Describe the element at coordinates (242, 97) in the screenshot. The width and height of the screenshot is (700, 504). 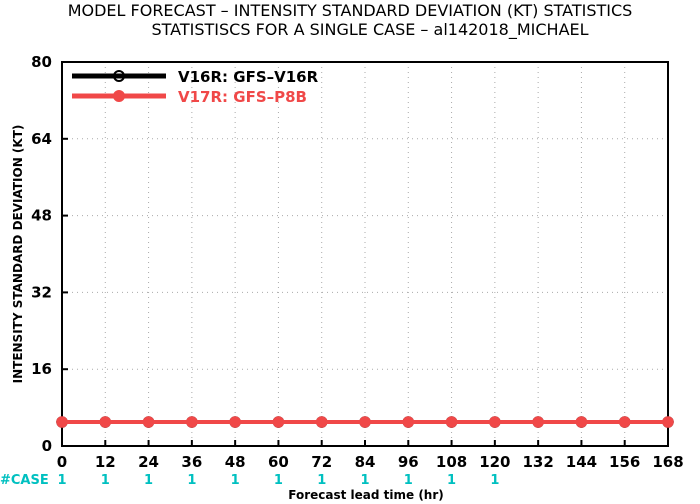
I see `legend-label: V17R: GFS–P8B` at that location.